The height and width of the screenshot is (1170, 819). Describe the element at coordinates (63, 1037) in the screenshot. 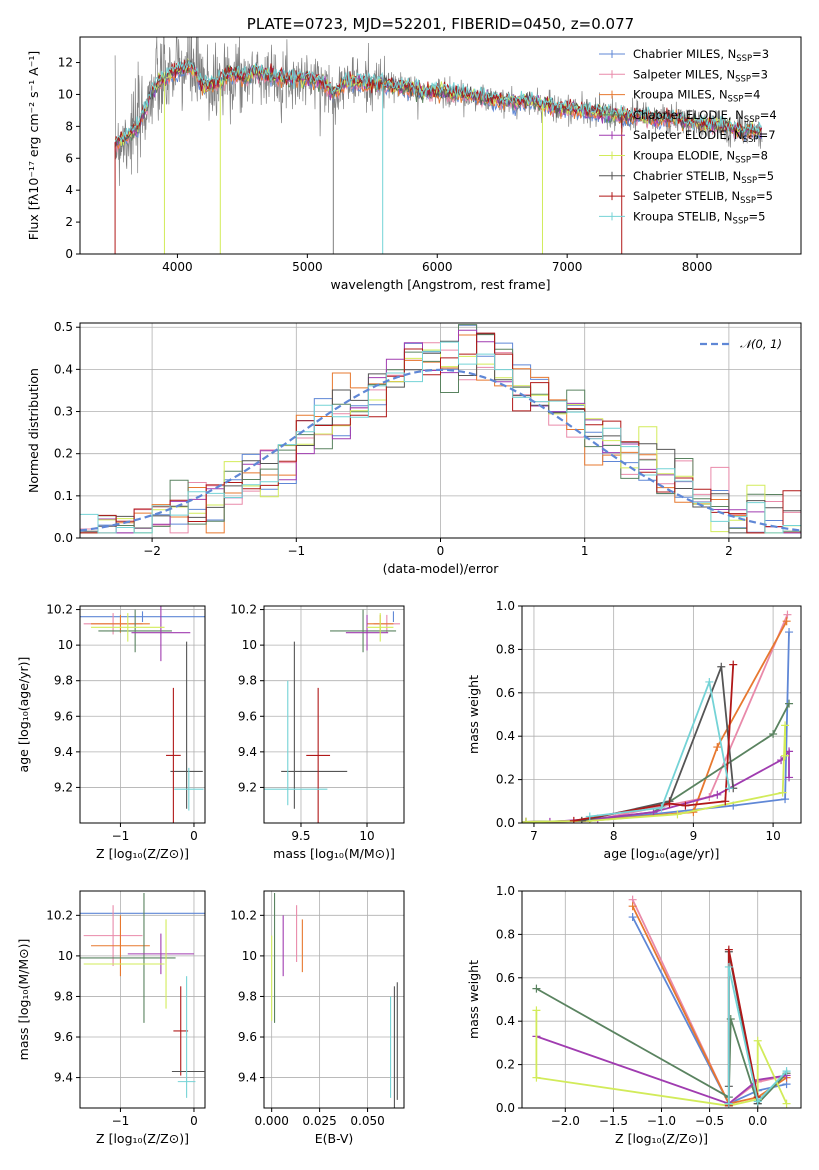

I see `mass_vs_Z-ytick-label: 9.6` at that location.